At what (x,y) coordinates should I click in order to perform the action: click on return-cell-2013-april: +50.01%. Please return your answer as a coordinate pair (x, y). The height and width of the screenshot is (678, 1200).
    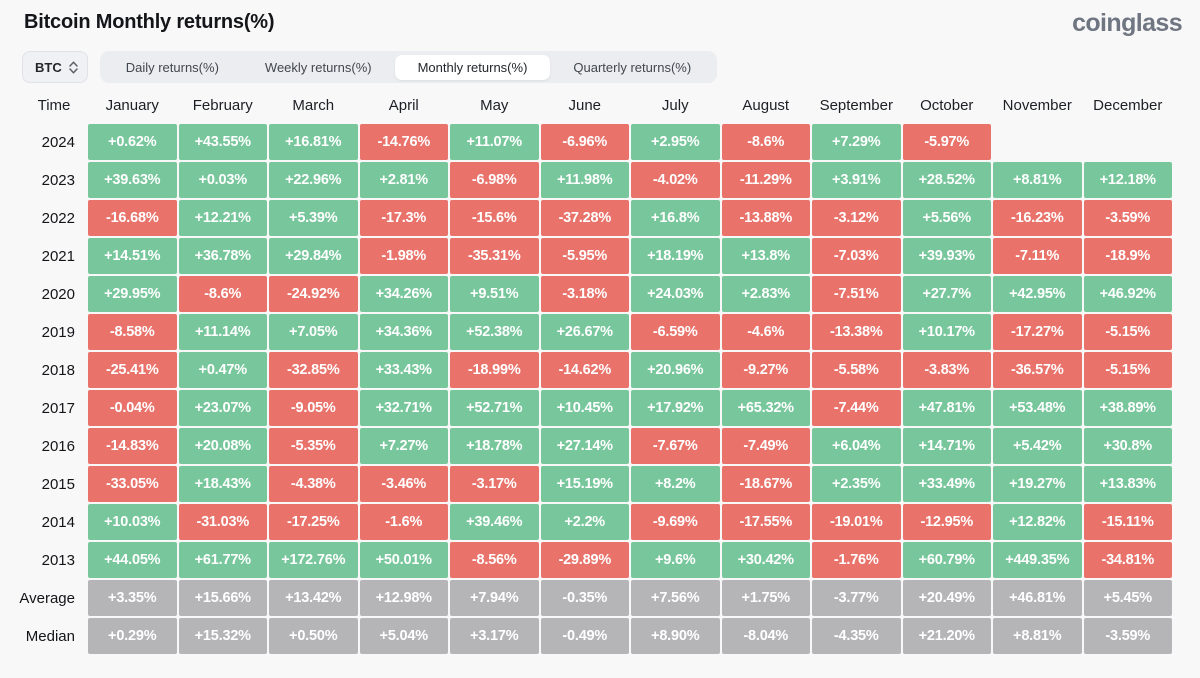
    Looking at the image, I should click on (403, 560).